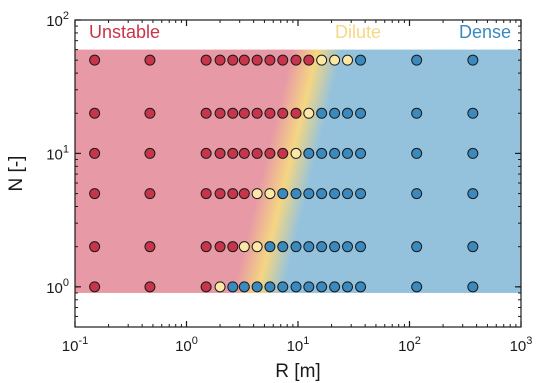 The image size is (542, 383). Describe the element at coordinates (409, 345) in the screenshot. I see `x-tick-label: 10²` at that location.